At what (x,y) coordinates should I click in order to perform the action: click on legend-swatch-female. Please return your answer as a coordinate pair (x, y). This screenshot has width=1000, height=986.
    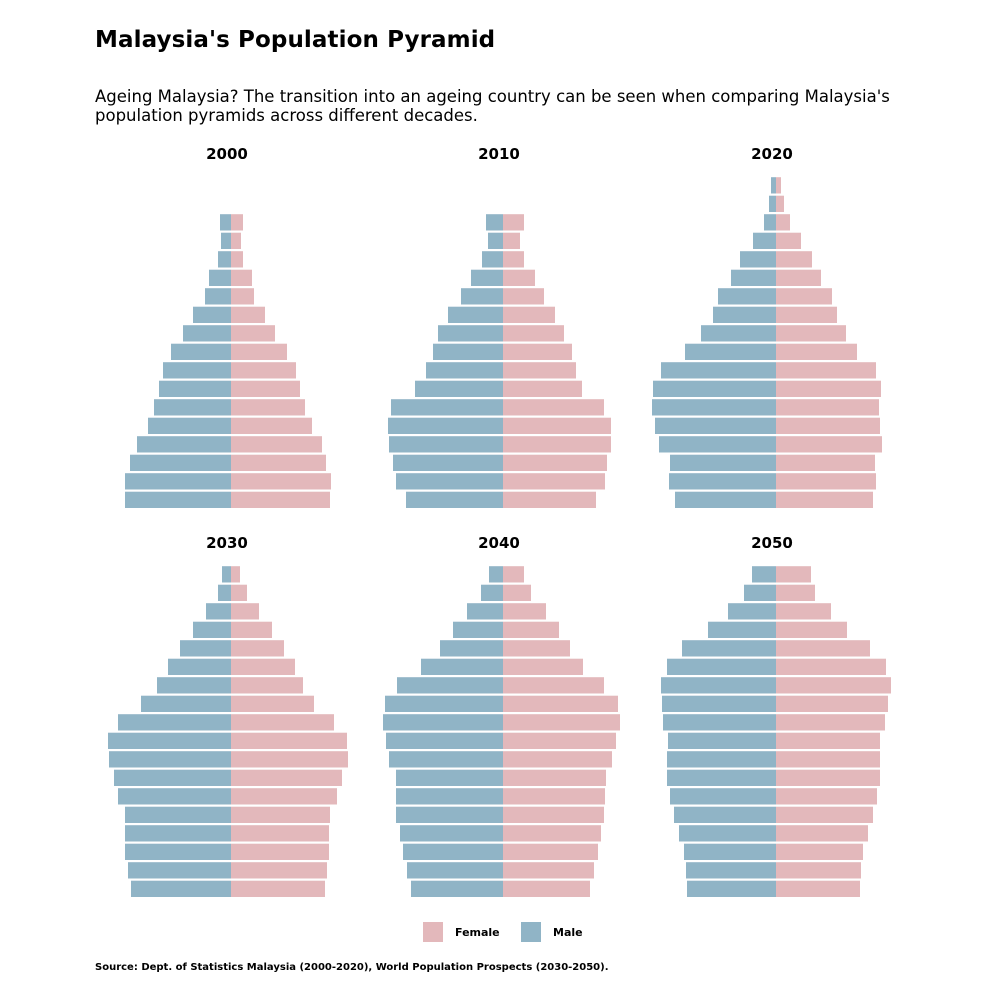
    Looking at the image, I should click on (433, 932).